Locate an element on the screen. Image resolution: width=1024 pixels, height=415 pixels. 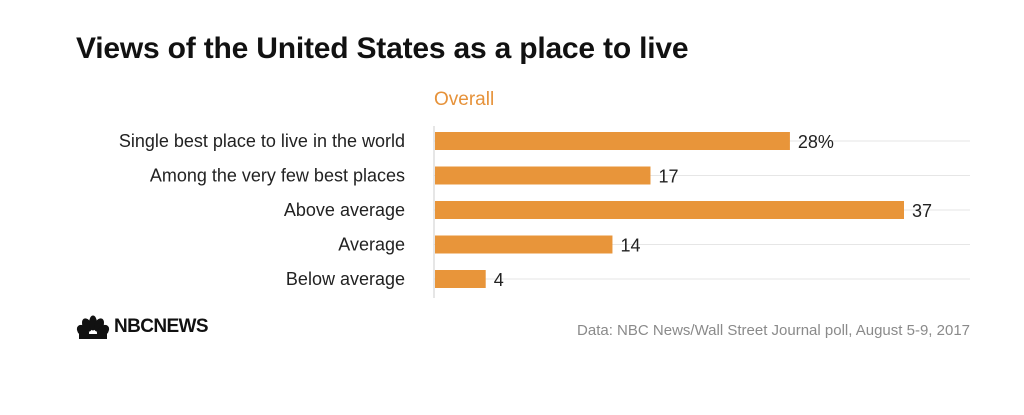
value-label: 4 is located at coordinates (499, 280).